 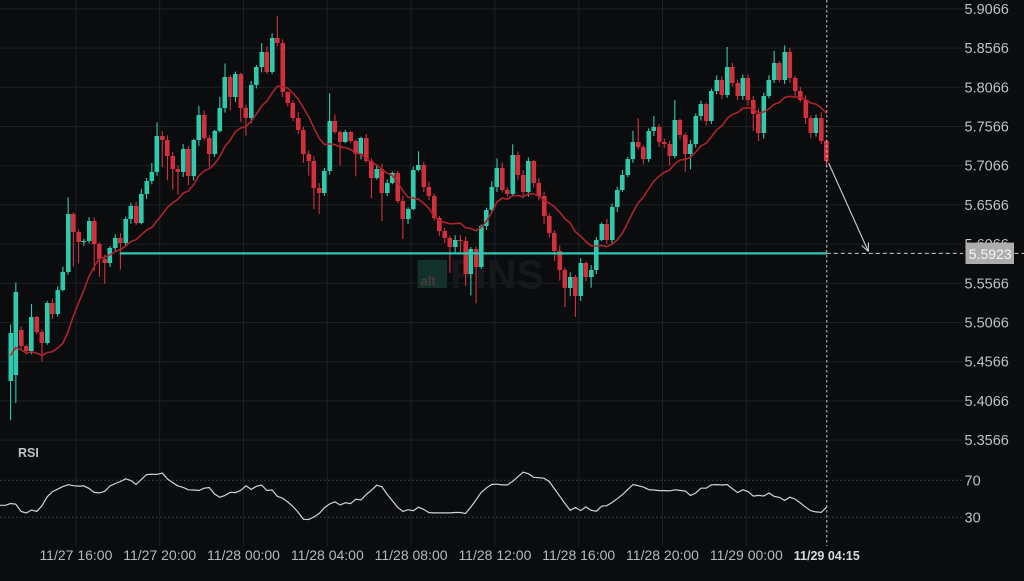 What do you see at coordinates (987, 324) in the screenshot?
I see `svg-text: 5.5066` at bounding box center [987, 324].